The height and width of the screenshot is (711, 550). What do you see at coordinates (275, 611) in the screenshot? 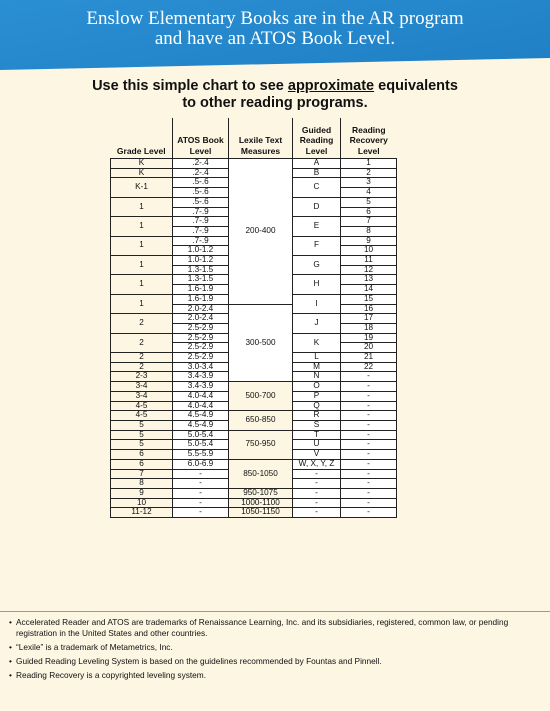
I see `divider` at bounding box center [275, 611].